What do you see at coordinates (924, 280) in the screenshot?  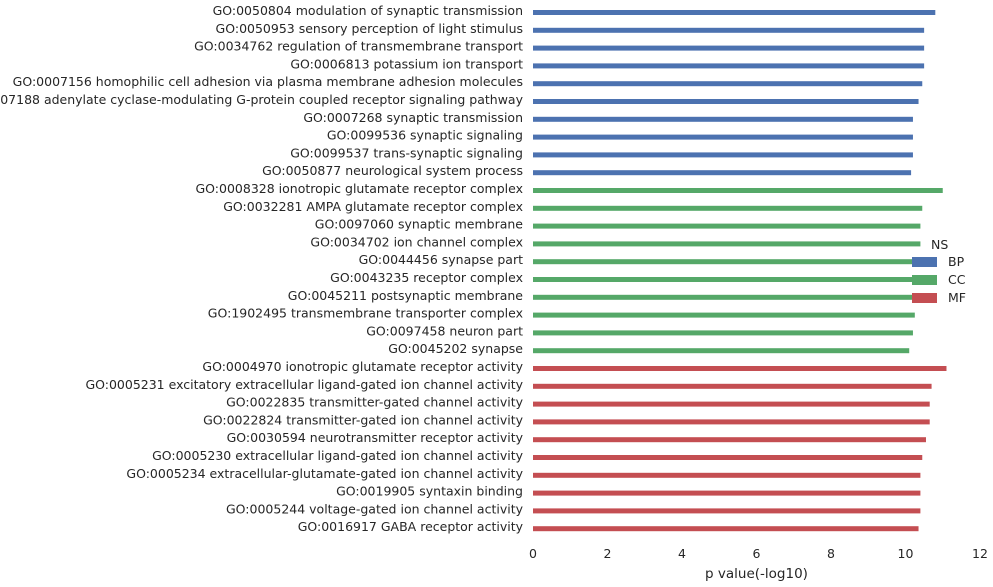 I see `legend-swatch-cc` at bounding box center [924, 280].